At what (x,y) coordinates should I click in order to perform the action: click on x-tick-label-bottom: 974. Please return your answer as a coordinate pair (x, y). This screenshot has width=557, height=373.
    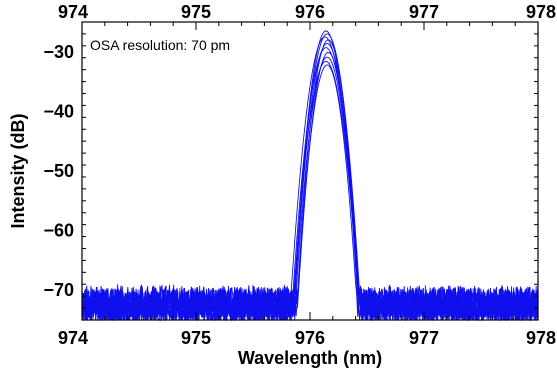
    Looking at the image, I should click on (73, 338).